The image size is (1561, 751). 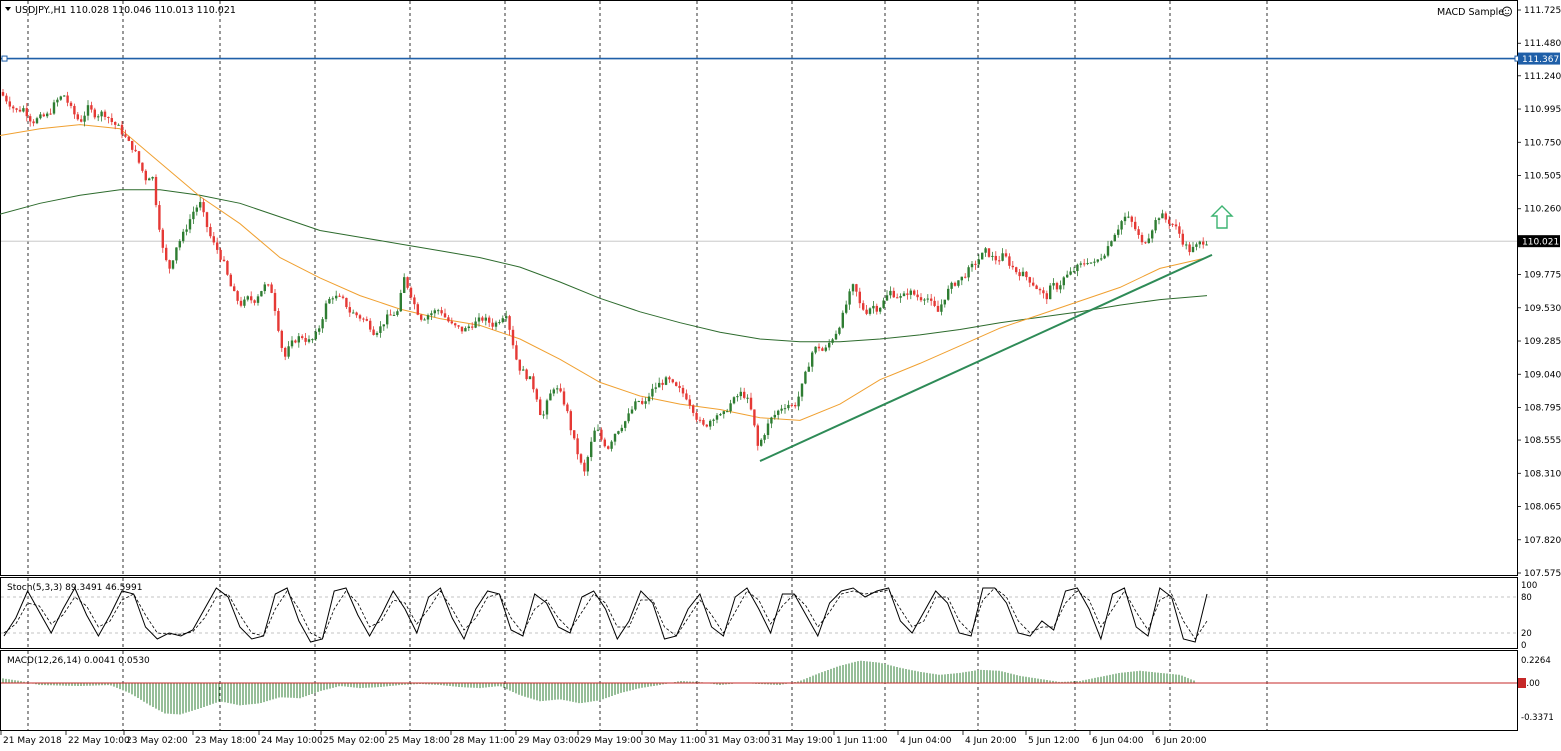 What do you see at coordinates (32, 741) in the screenshot?
I see `x-tick-label: 21 May 2018` at bounding box center [32, 741].